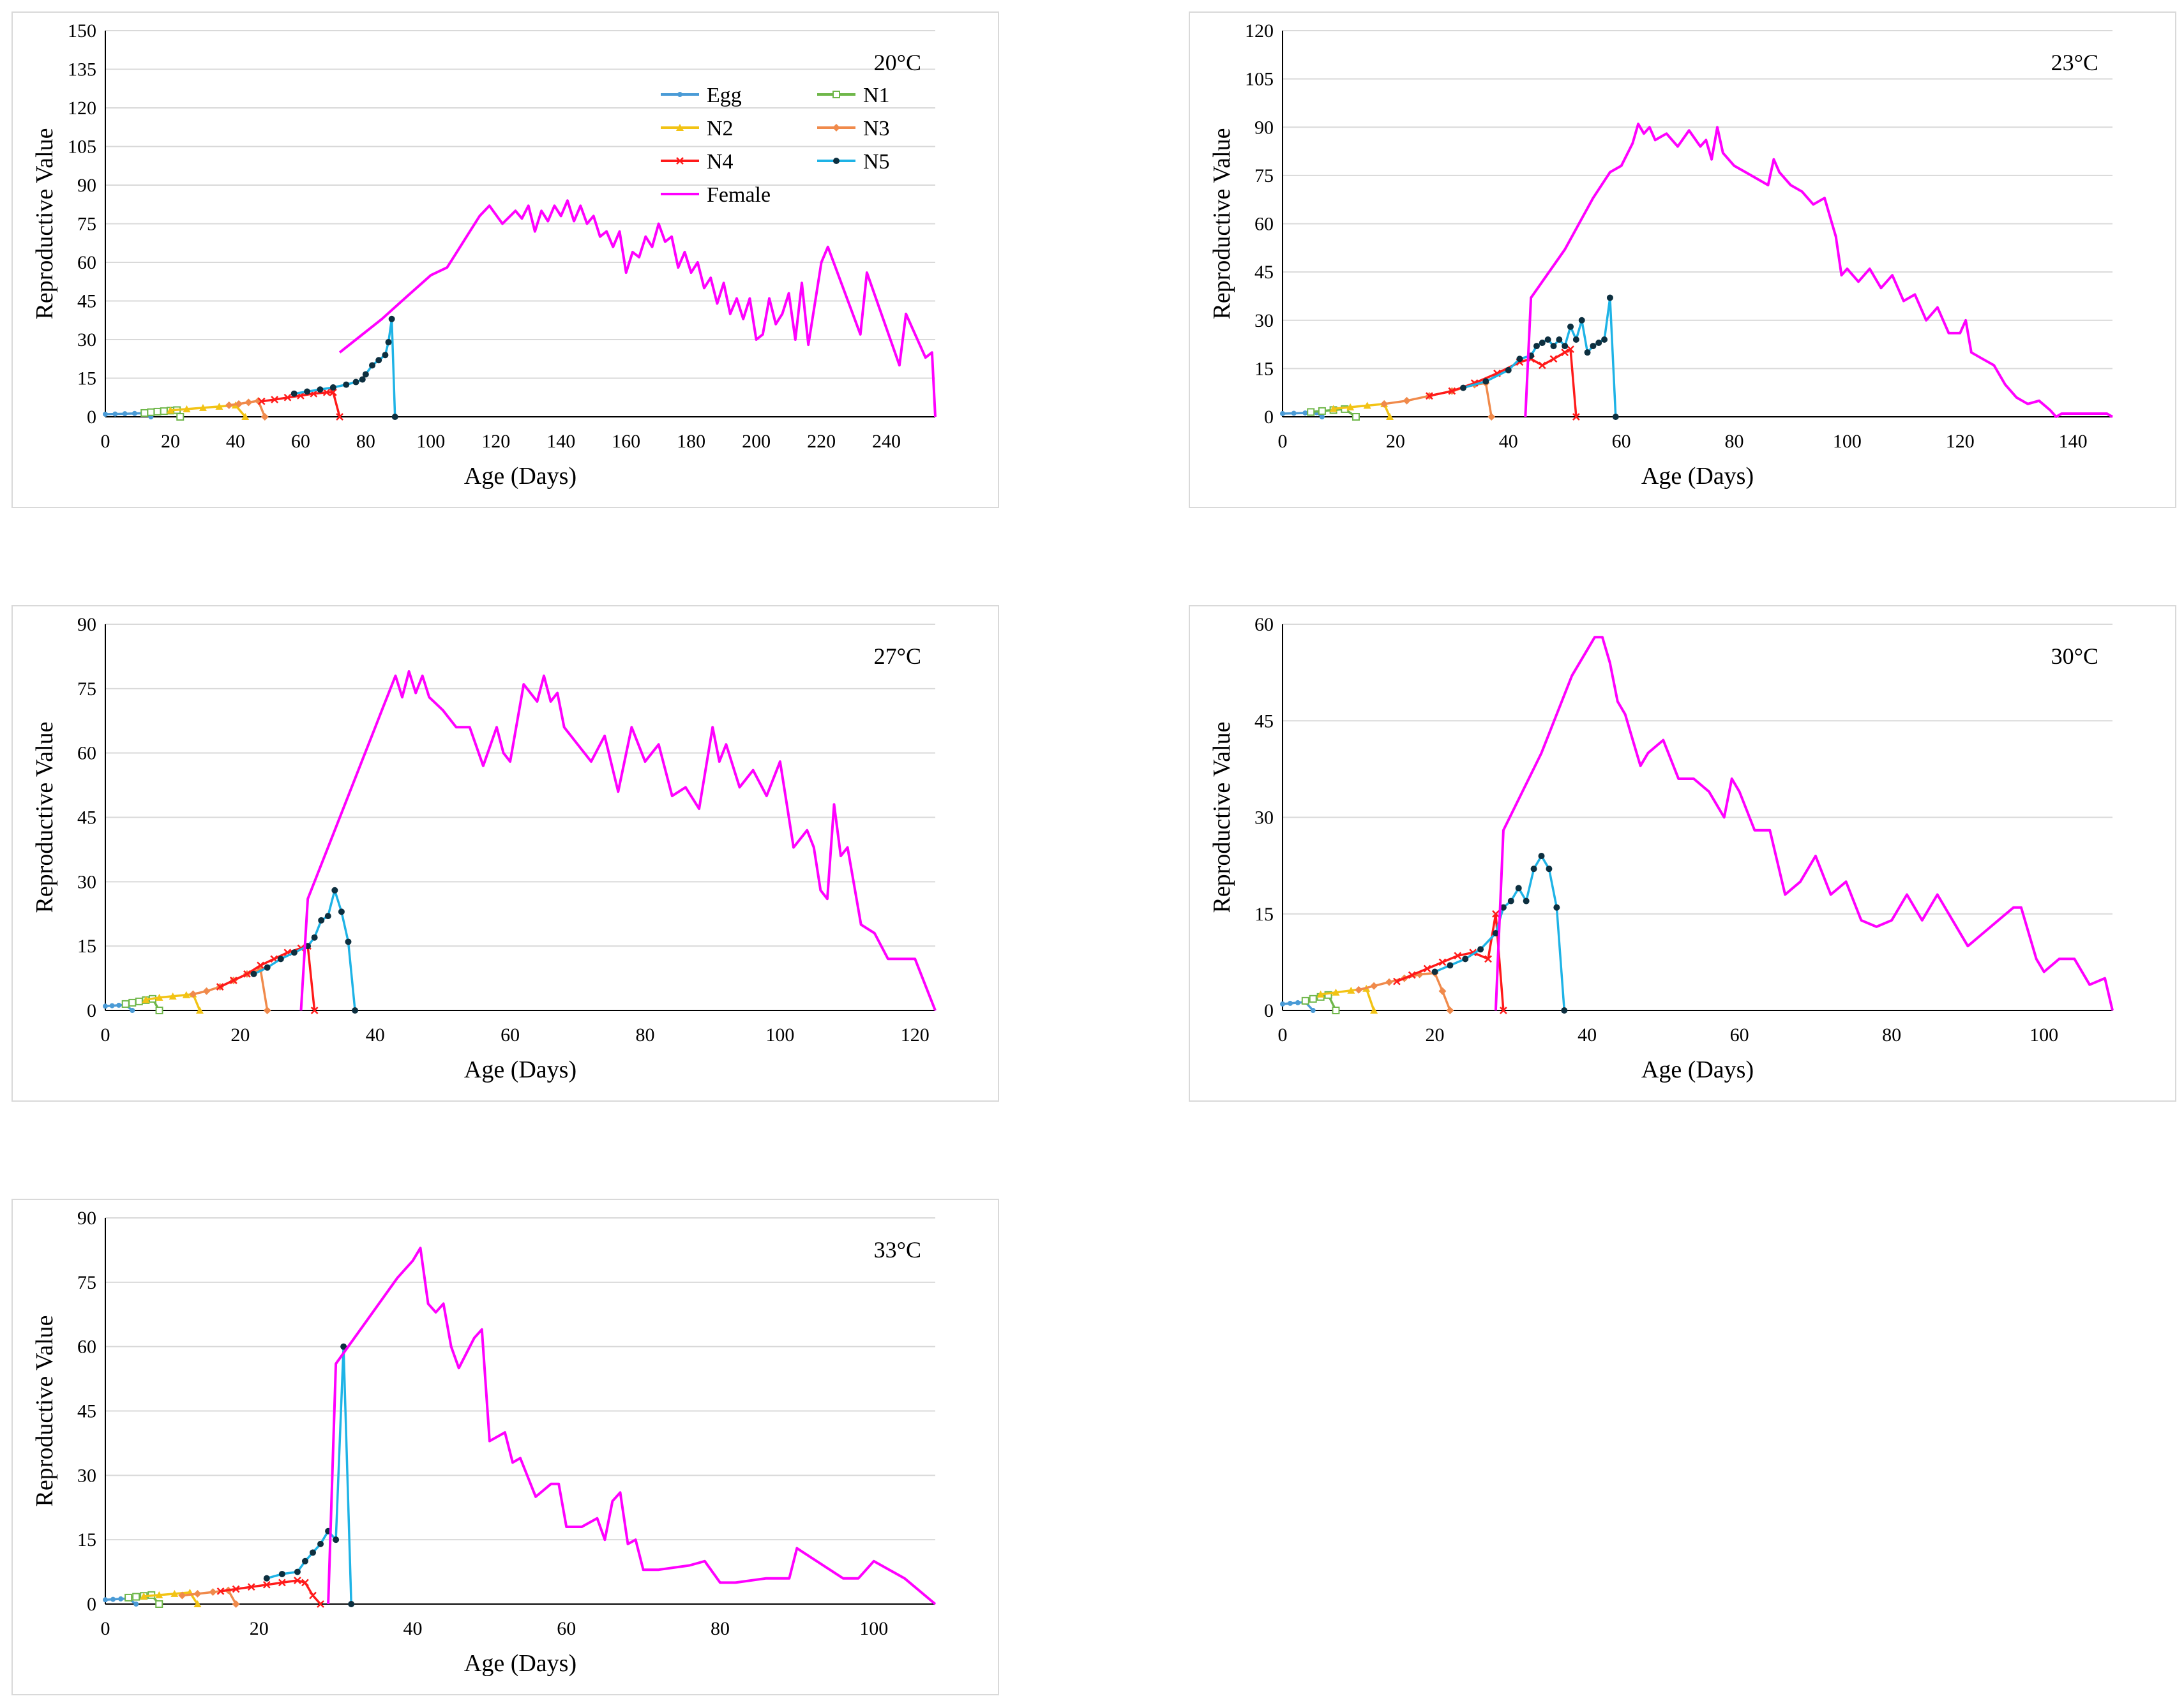 Image resolution: width=2184 pixels, height=1703 pixels. I want to click on x-tick-label: 20, so click(1436, 1035).